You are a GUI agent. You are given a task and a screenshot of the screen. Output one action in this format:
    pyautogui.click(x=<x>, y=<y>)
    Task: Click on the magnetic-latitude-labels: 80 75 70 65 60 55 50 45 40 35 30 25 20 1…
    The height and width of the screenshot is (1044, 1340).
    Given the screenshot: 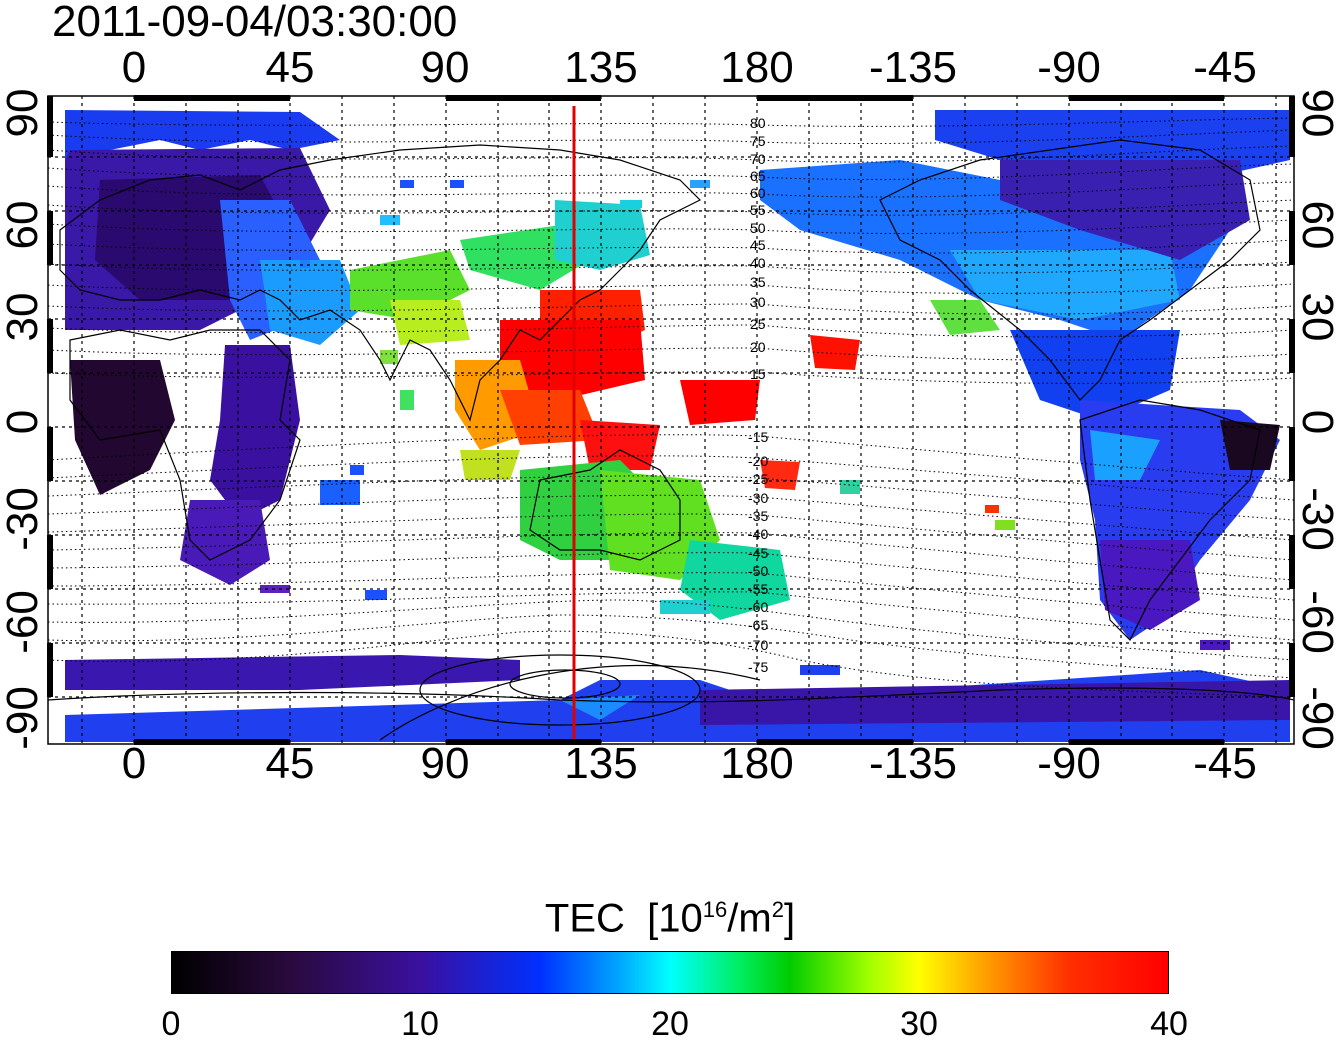 What is the action you would take?
    pyautogui.click(x=758, y=395)
    